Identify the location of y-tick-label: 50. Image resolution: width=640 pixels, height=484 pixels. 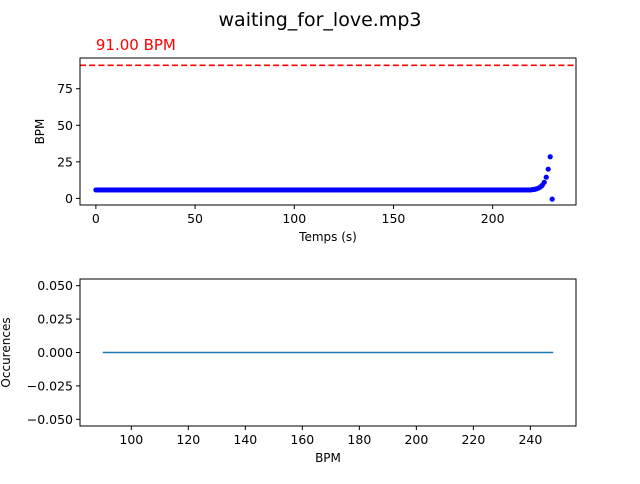
(65, 125).